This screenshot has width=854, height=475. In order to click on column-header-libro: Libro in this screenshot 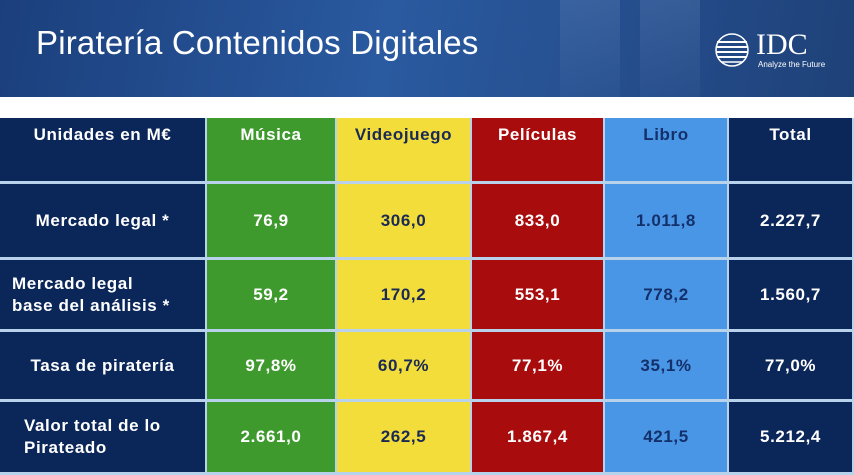, I will do `click(667, 151)`.